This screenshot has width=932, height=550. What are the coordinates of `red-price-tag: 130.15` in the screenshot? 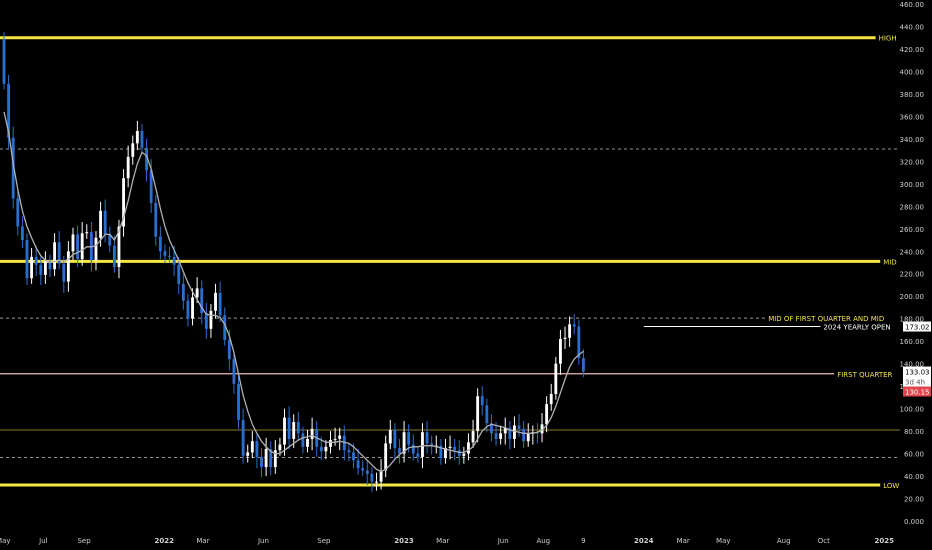 It's located at (917, 393).